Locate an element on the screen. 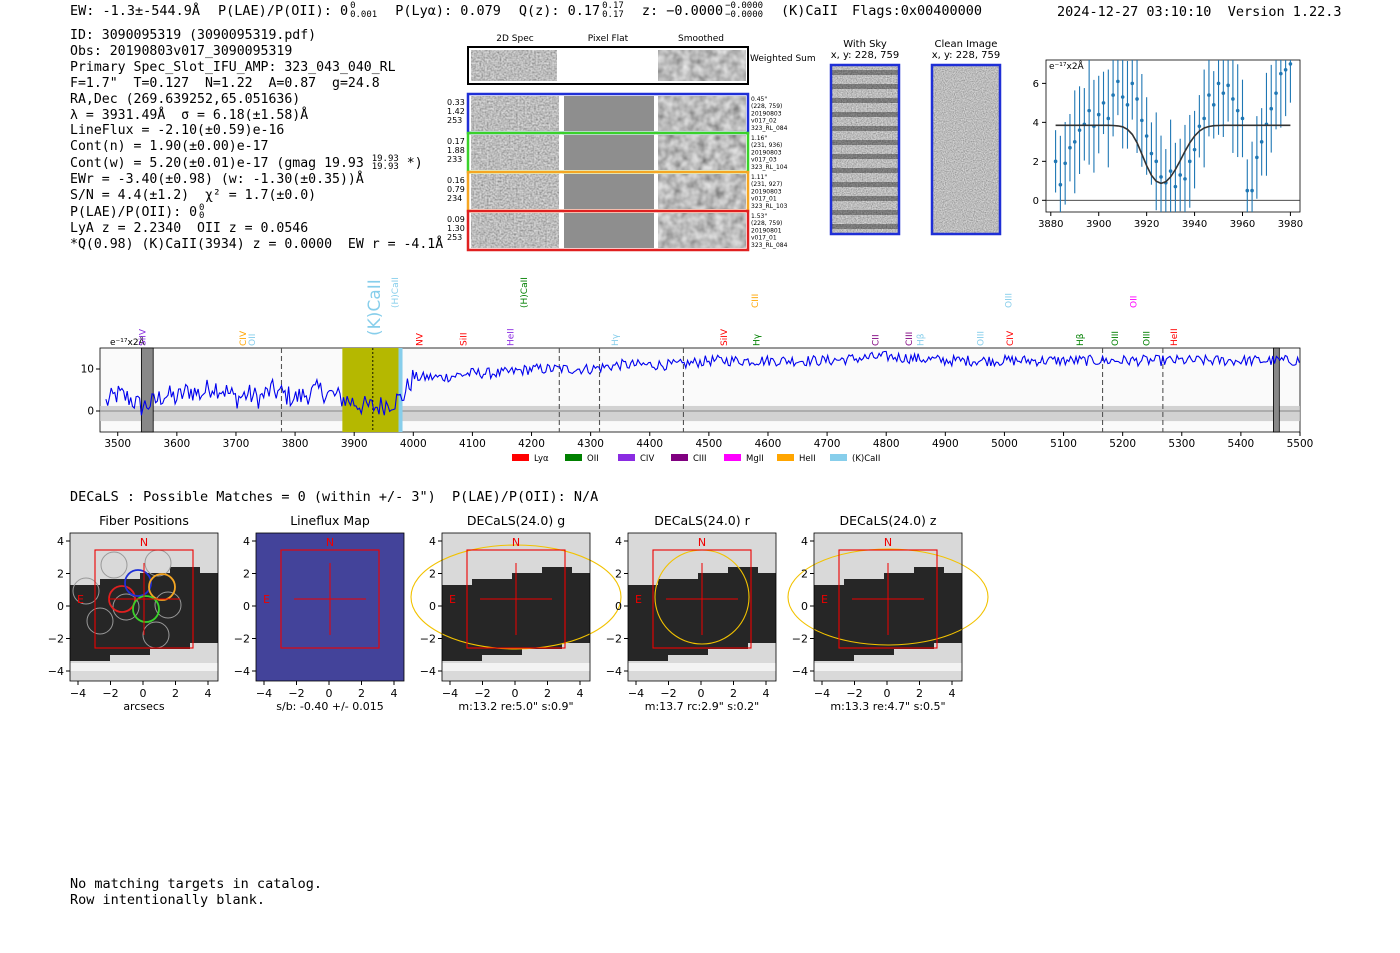  header-timestamp: 2024-12-27 03:10:10 is located at coordinates (1134, 12).